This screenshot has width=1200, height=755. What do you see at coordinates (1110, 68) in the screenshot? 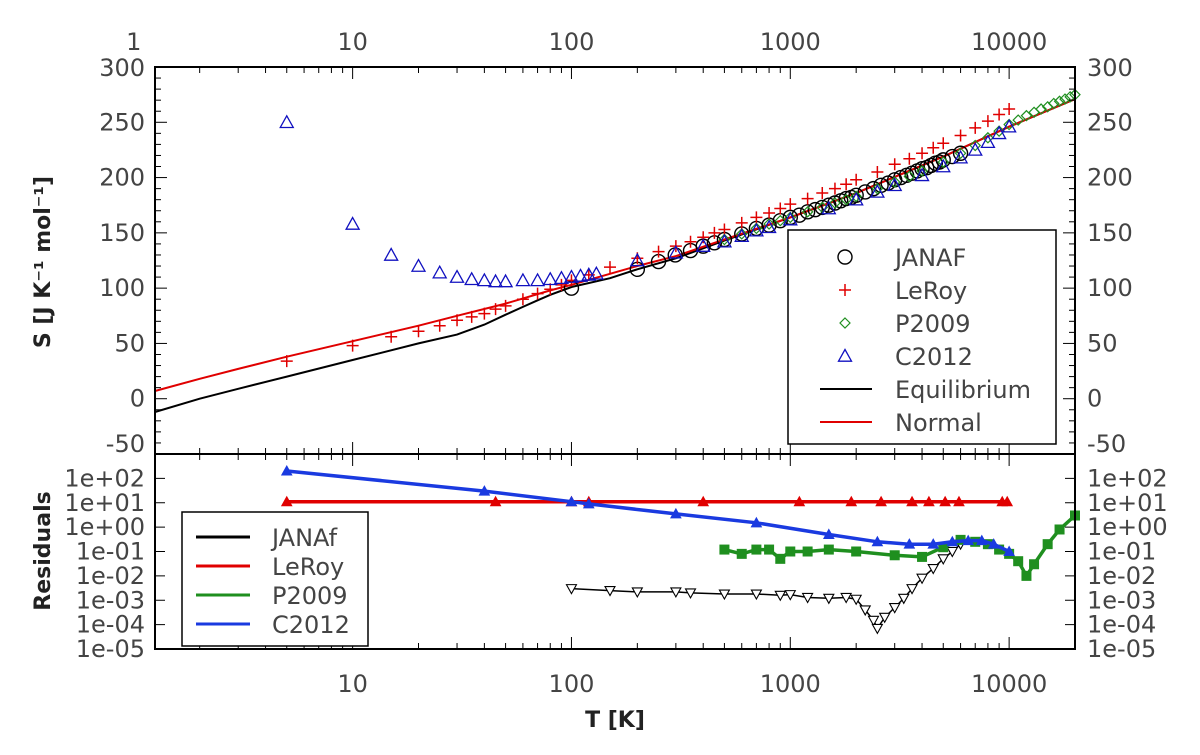
I see `top-y-tick-label: 300` at bounding box center [1110, 68].